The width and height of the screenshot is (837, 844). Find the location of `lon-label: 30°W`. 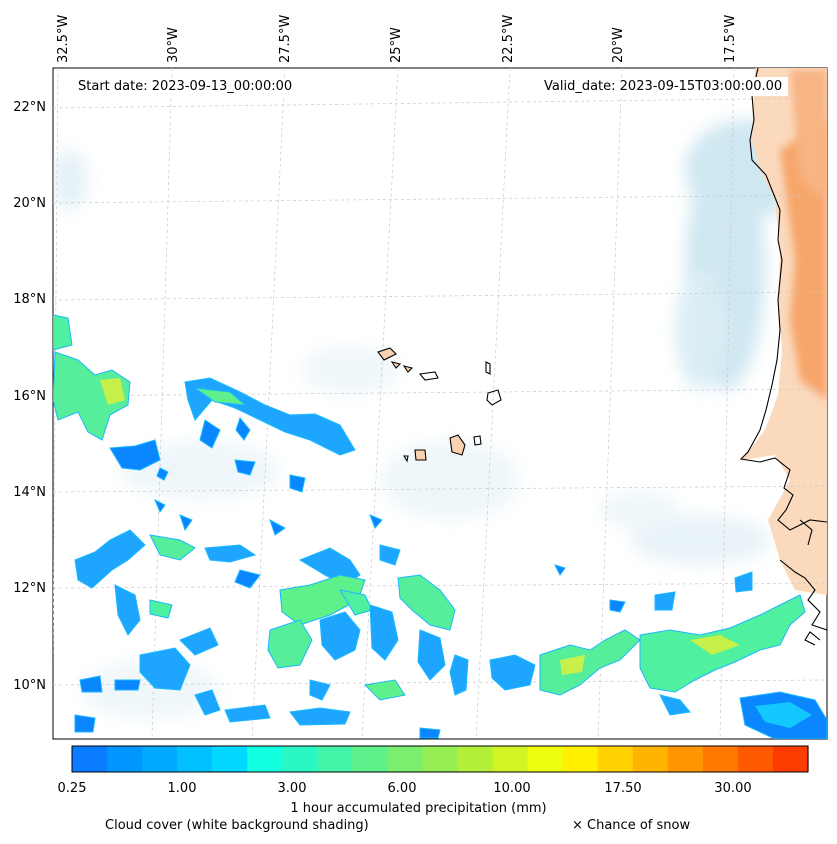

lon-label: 30°W is located at coordinates (173, 45).